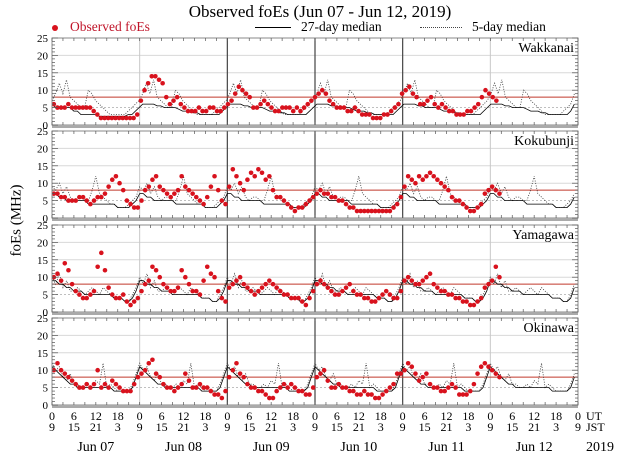  Describe the element at coordinates (43, 132) in the screenshot. I see `y-tick-label: 25` at that location.